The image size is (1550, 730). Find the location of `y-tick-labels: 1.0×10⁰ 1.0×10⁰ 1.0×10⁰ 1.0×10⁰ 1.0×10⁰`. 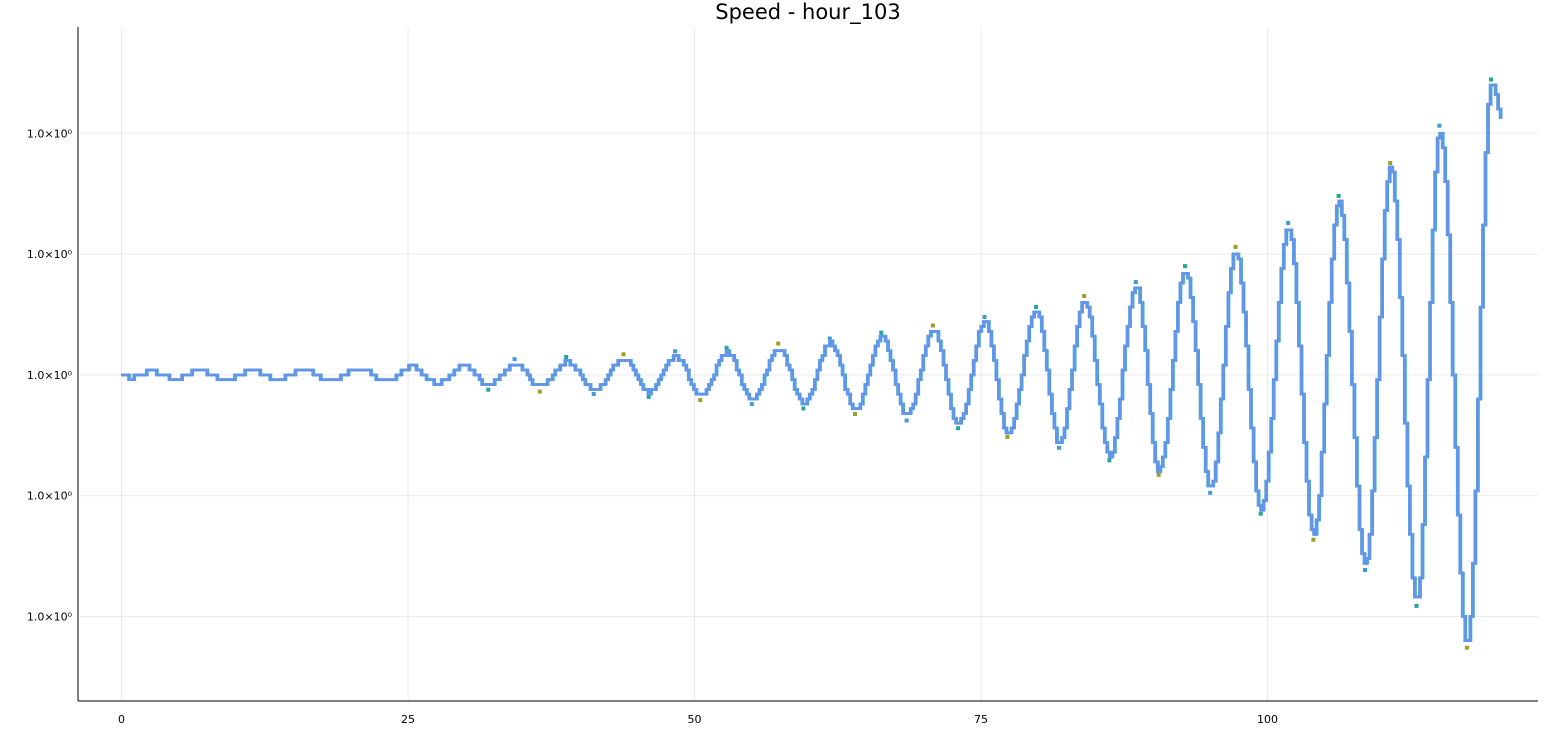

y-tick-labels: 1.0×10⁰ 1.0×10⁰ 1.0×10⁰ 1.0×10⁰ 1.0×10⁰ is located at coordinates (50, 375).